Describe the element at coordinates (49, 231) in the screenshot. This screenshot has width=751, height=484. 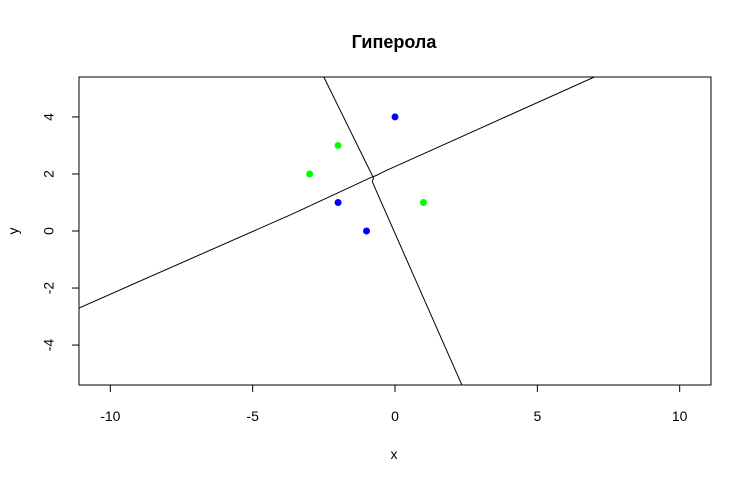
I see `y-tick-label: 0` at that location.